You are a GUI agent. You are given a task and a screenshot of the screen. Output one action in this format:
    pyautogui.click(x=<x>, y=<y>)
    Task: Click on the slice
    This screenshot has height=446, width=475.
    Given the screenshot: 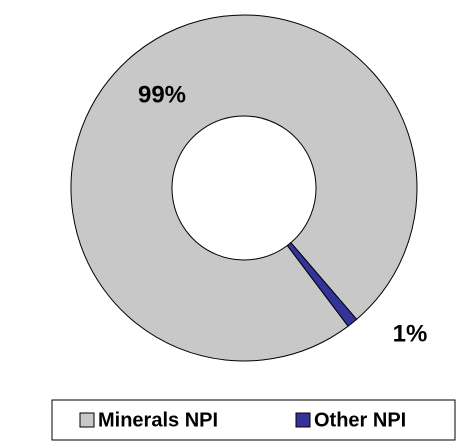 What is the action you would take?
    pyautogui.click(x=322, y=284)
    